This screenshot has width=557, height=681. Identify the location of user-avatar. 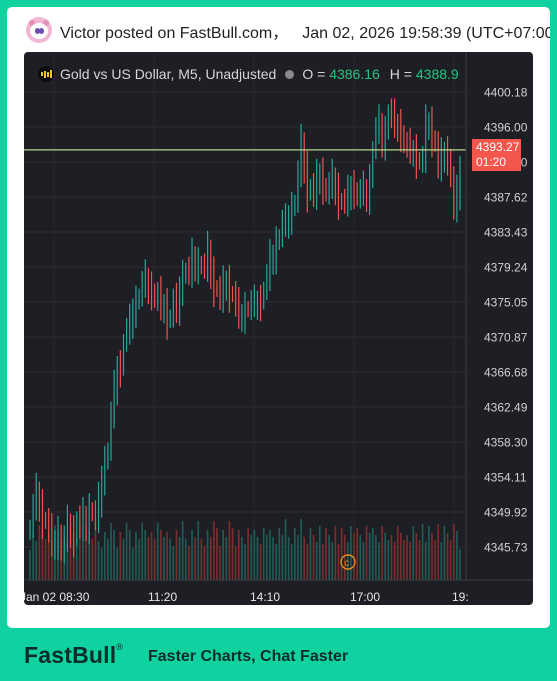
(39, 30).